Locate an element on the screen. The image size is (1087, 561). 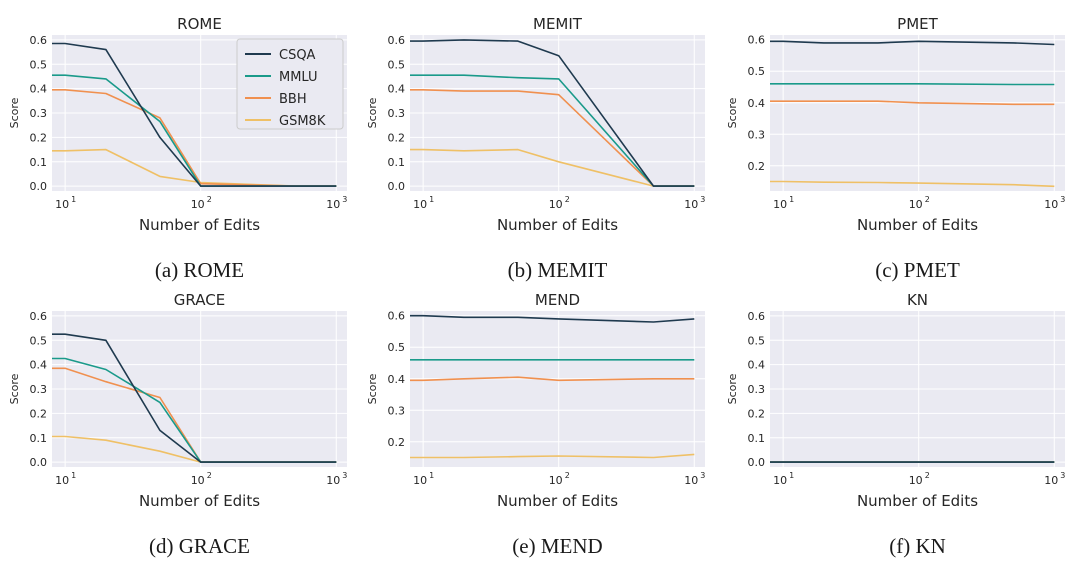
legend-label: GSM8K is located at coordinates (302, 121).